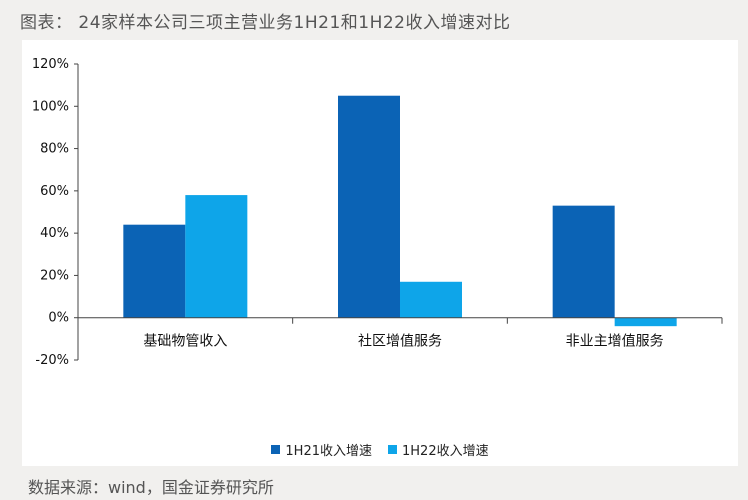  What do you see at coordinates (328, 451) in the screenshot?
I see `legend-label-1h21: 1H21收入增速` at bounding box center [328, 451].